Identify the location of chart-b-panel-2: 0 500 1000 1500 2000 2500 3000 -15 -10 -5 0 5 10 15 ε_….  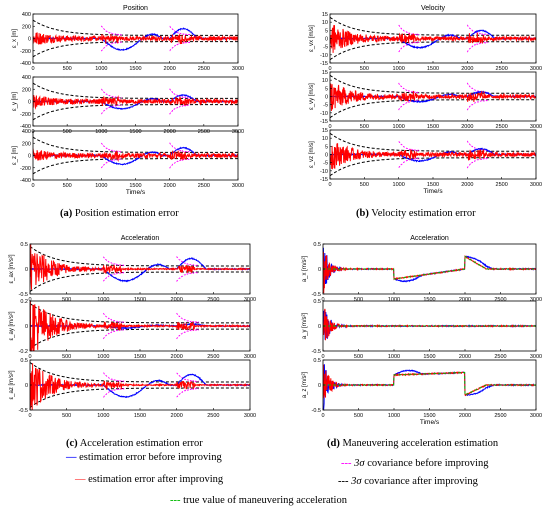
(425, 100).